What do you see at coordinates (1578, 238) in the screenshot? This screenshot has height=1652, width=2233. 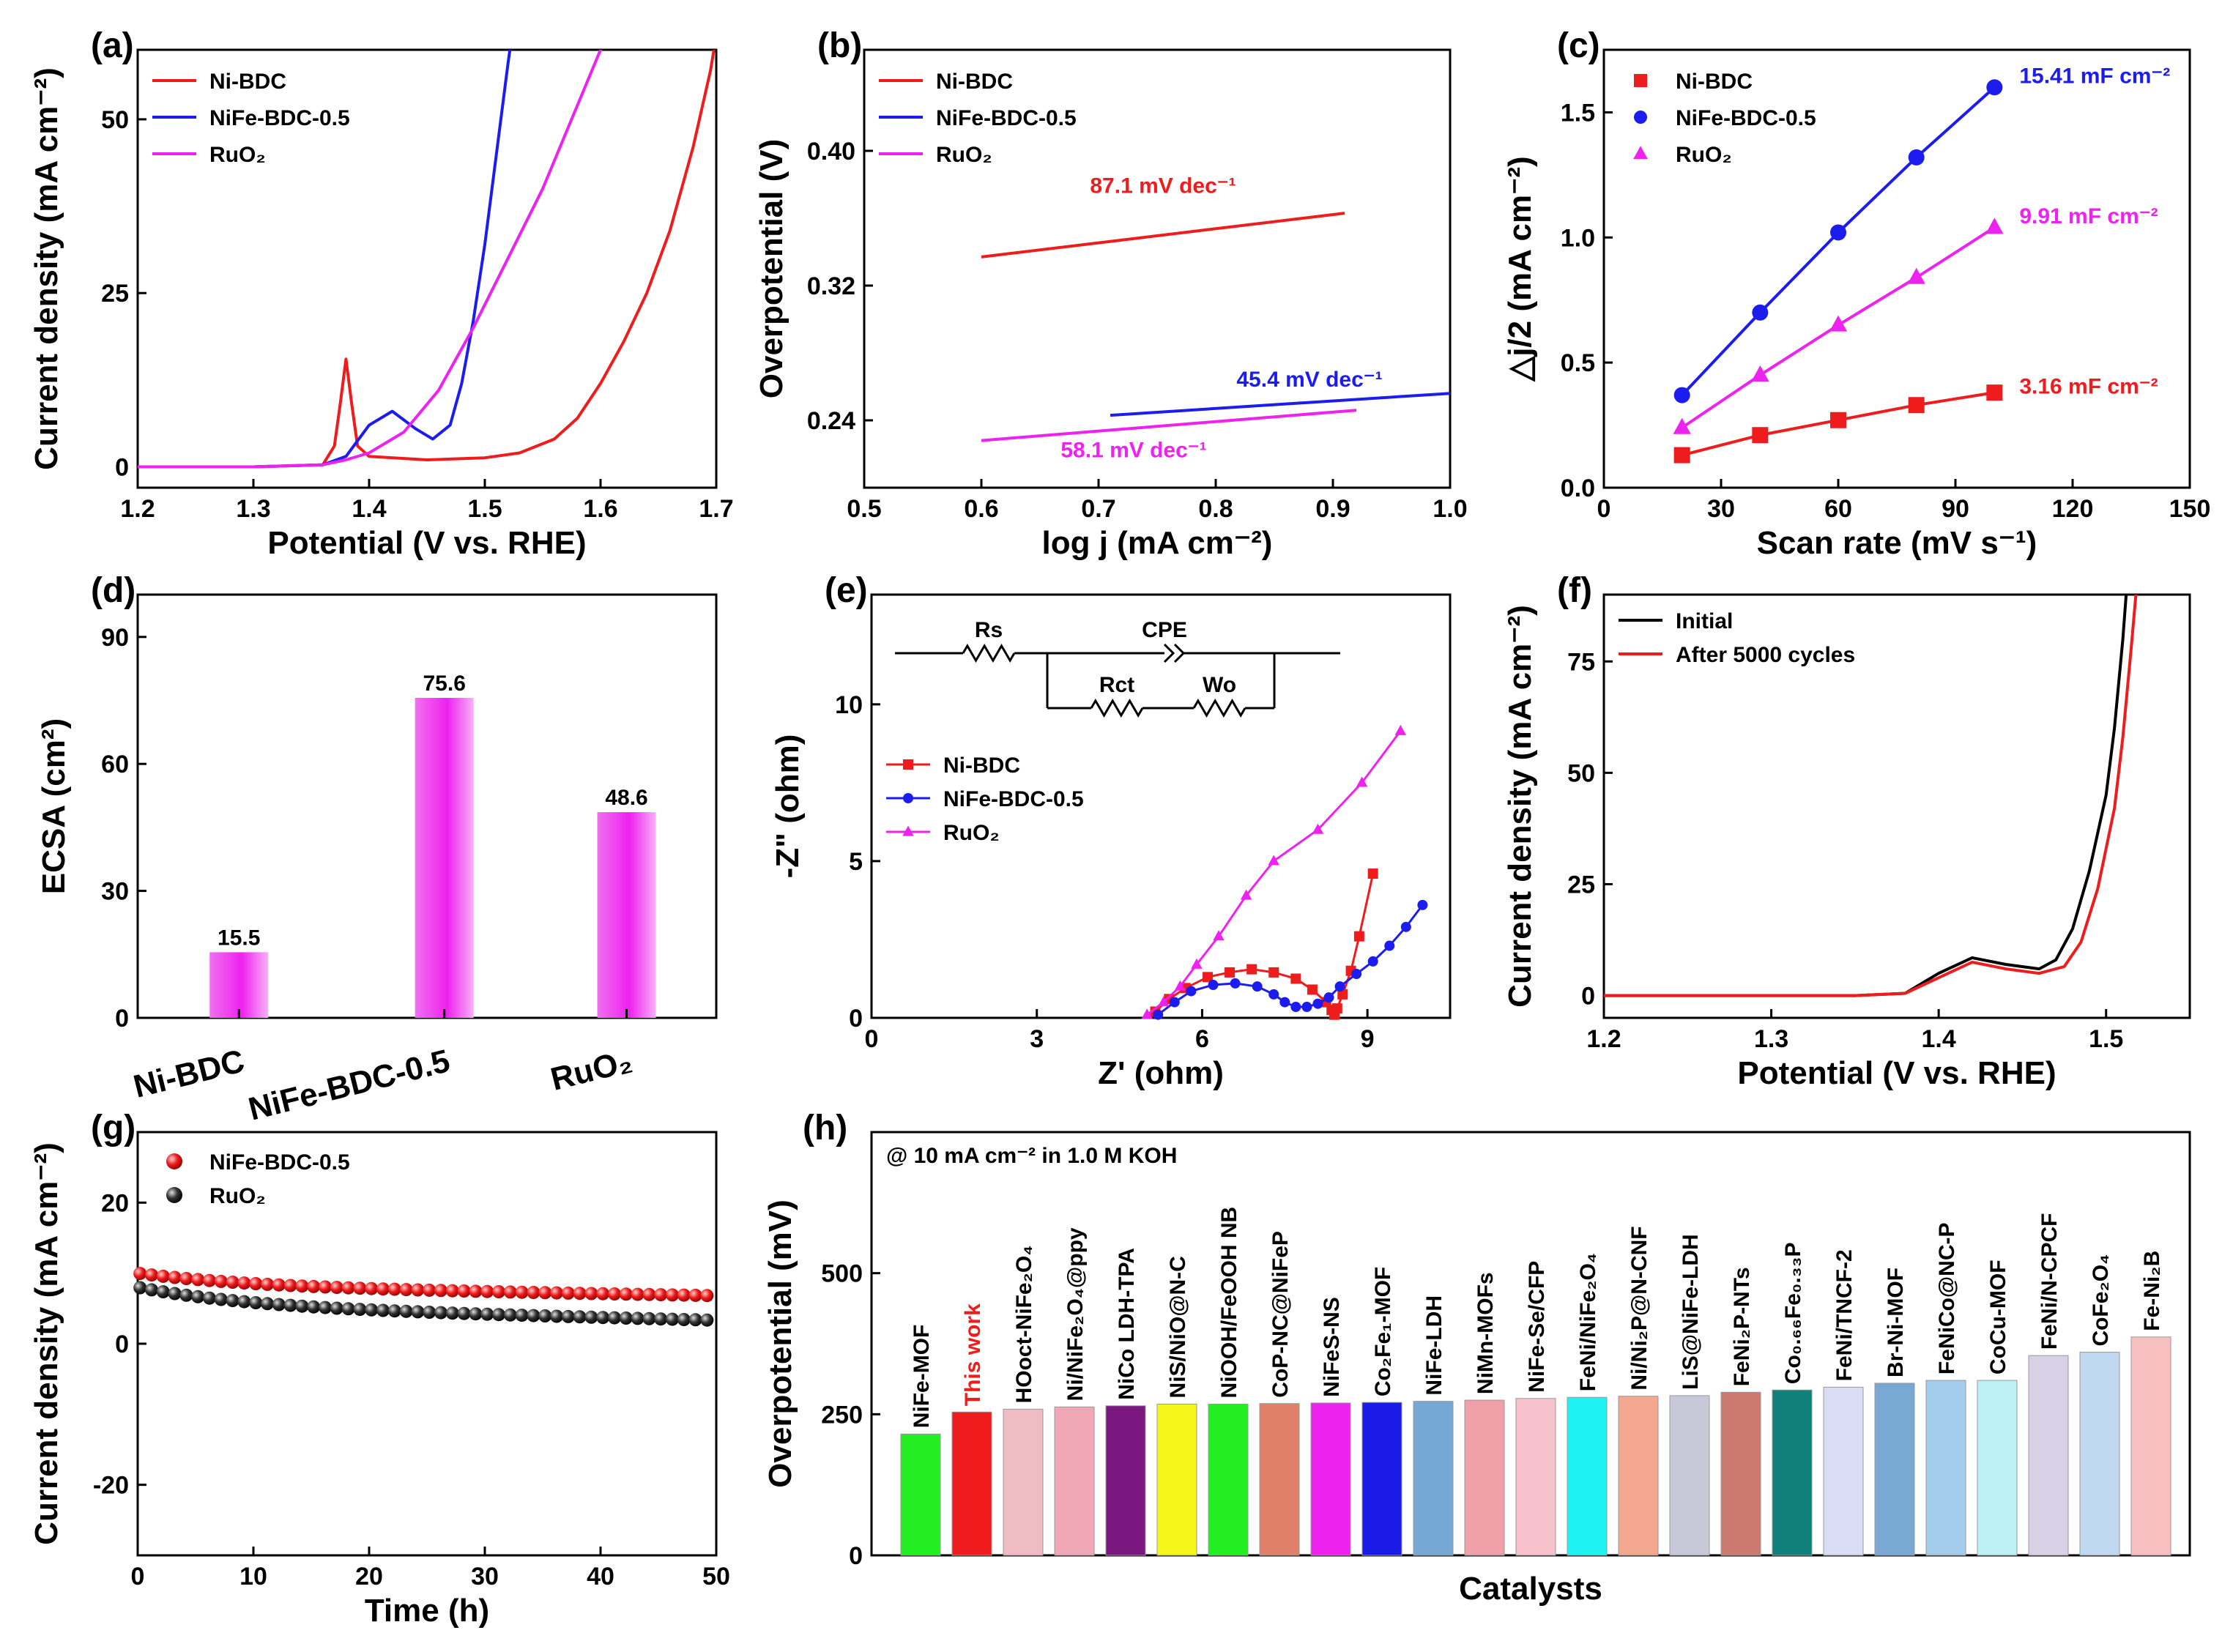 I see `y-tick-label: 1.0` at bounding box center [1578, 238].